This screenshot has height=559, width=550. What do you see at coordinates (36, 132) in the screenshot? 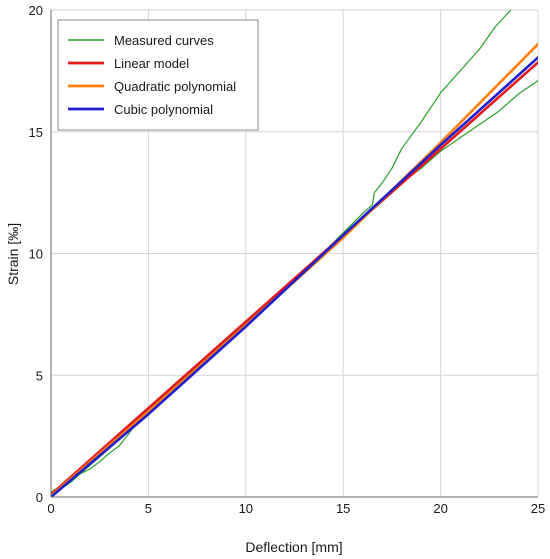
I see `y-tick-label: 15` at bounding box center [36, 132].